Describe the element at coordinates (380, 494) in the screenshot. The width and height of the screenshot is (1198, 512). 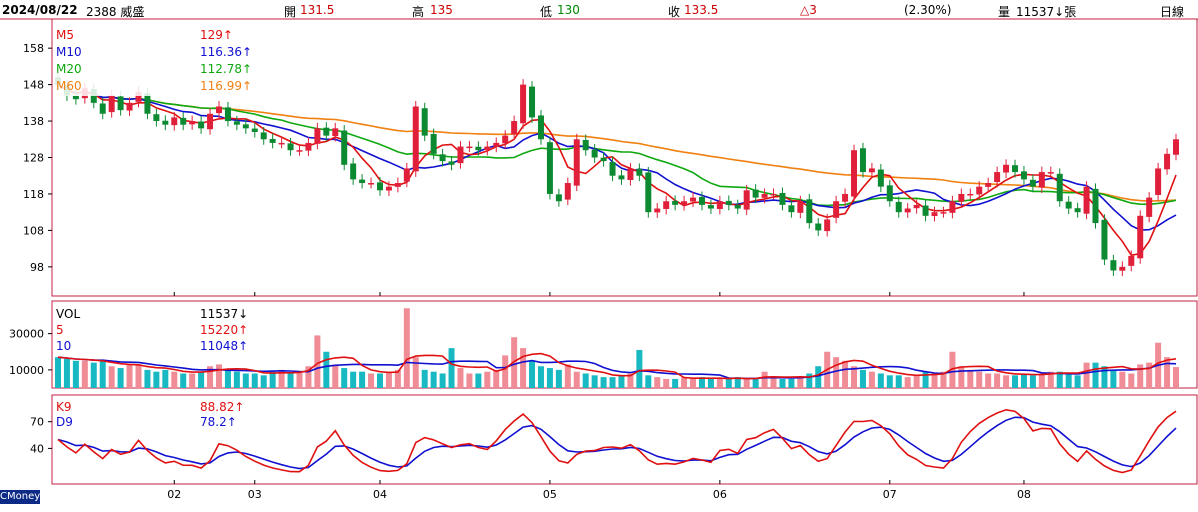
I see `month-label: 04` at that location.